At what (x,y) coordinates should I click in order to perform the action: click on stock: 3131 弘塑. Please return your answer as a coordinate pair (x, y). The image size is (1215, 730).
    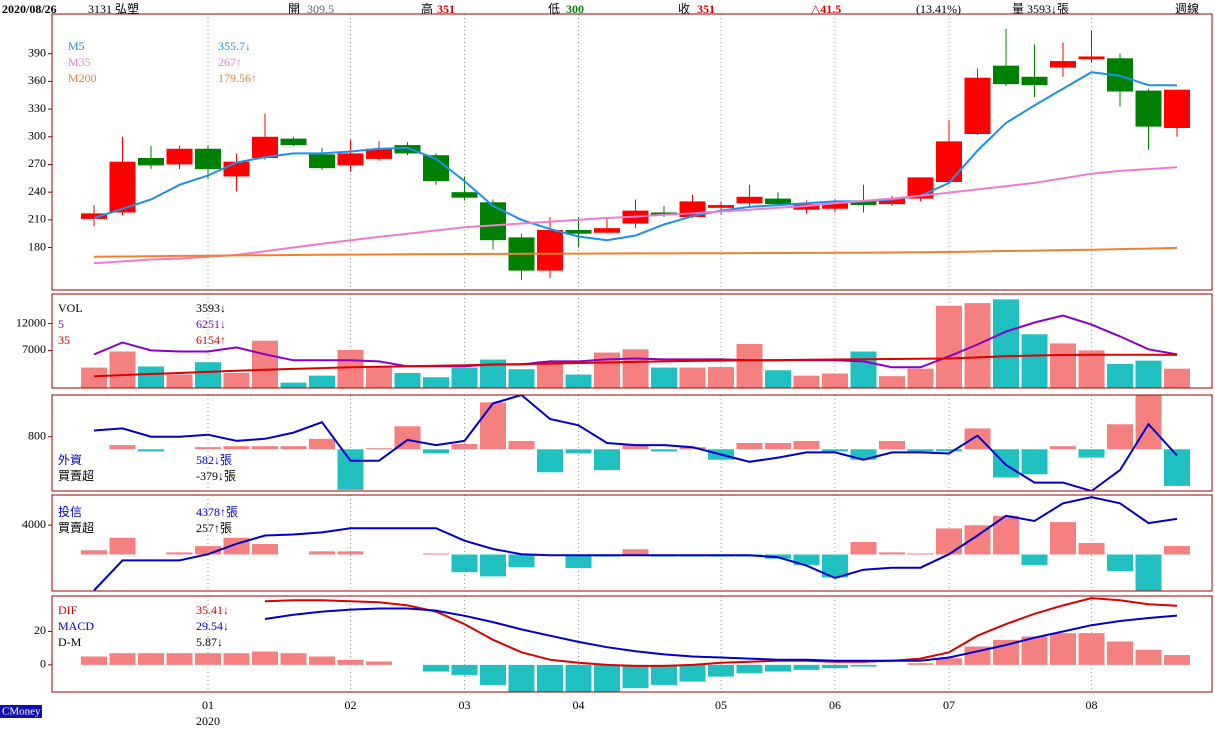
    Looking at the image, I should click on (113, 8).